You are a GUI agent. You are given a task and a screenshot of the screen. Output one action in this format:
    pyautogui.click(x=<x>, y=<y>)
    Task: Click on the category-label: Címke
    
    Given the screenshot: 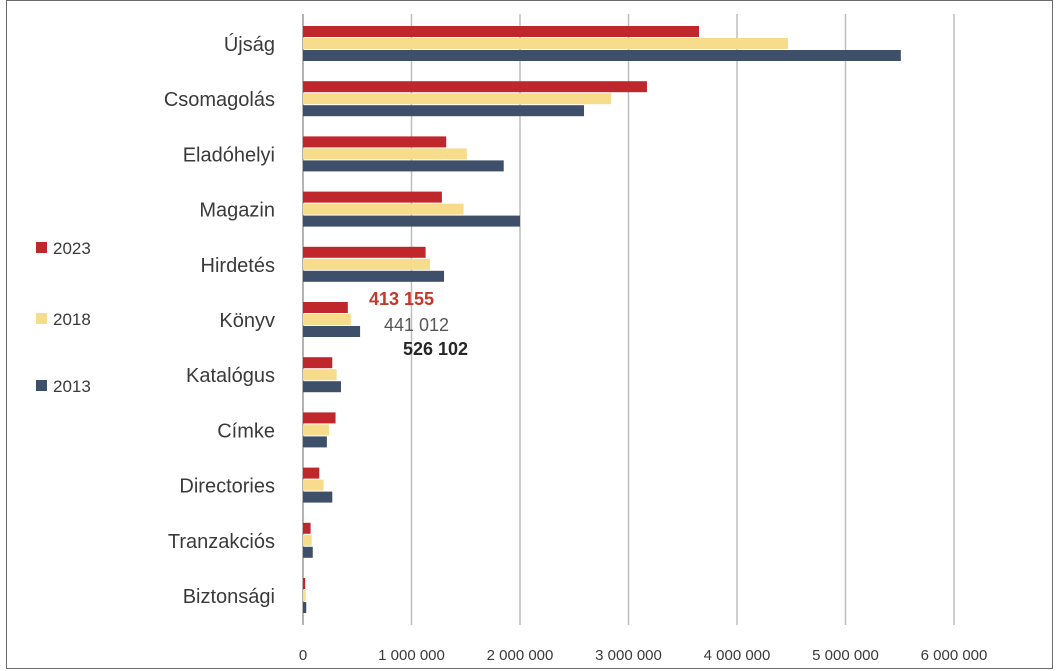 What is the action you would take?
    pyautogui.click(x=246, y=431)
    